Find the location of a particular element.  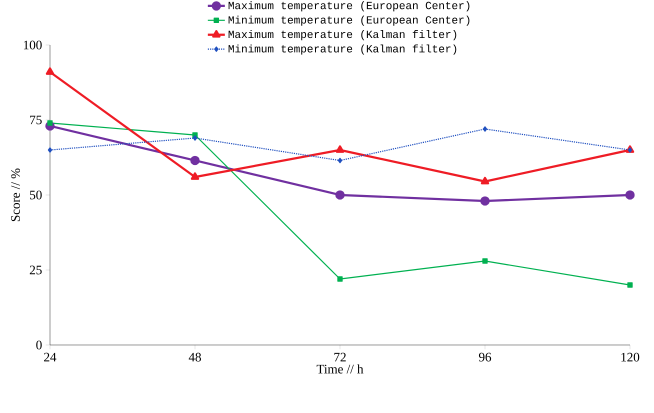

y-tick-label: 25 is located at coordinates (36, 270).